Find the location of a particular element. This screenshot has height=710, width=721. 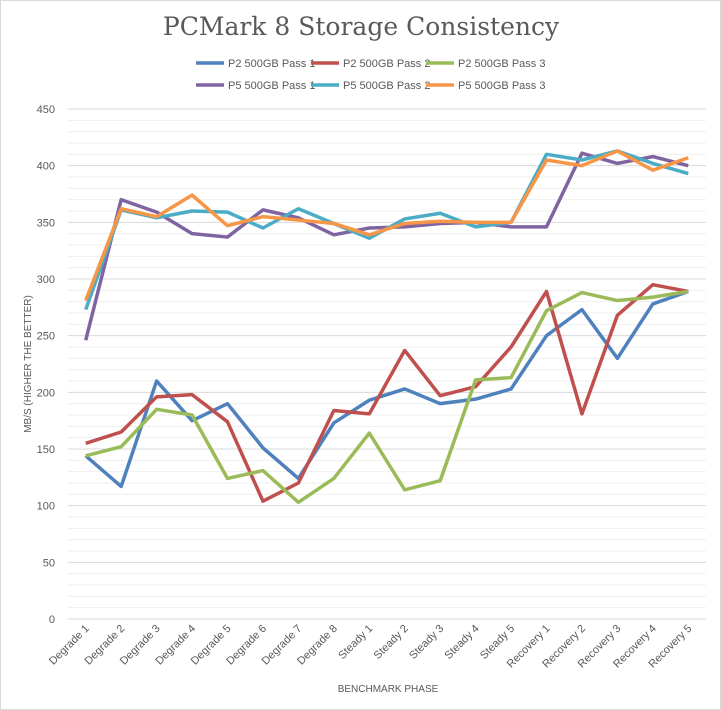

y-tick-label: 0 is located at coordinates (52, 620).